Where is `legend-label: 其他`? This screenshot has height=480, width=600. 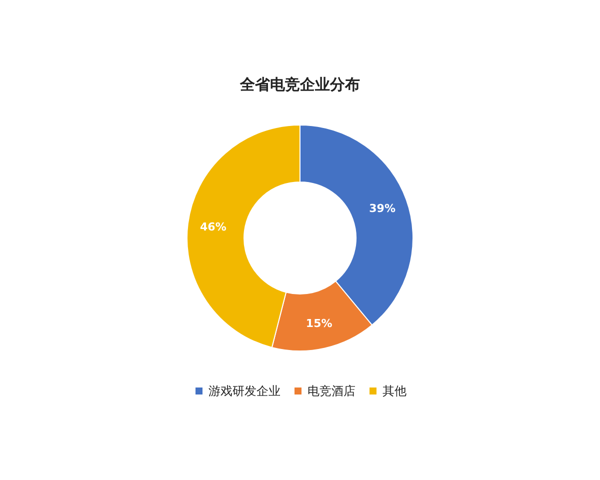
legend-label: 其他 is located at coordinates (394, 391).